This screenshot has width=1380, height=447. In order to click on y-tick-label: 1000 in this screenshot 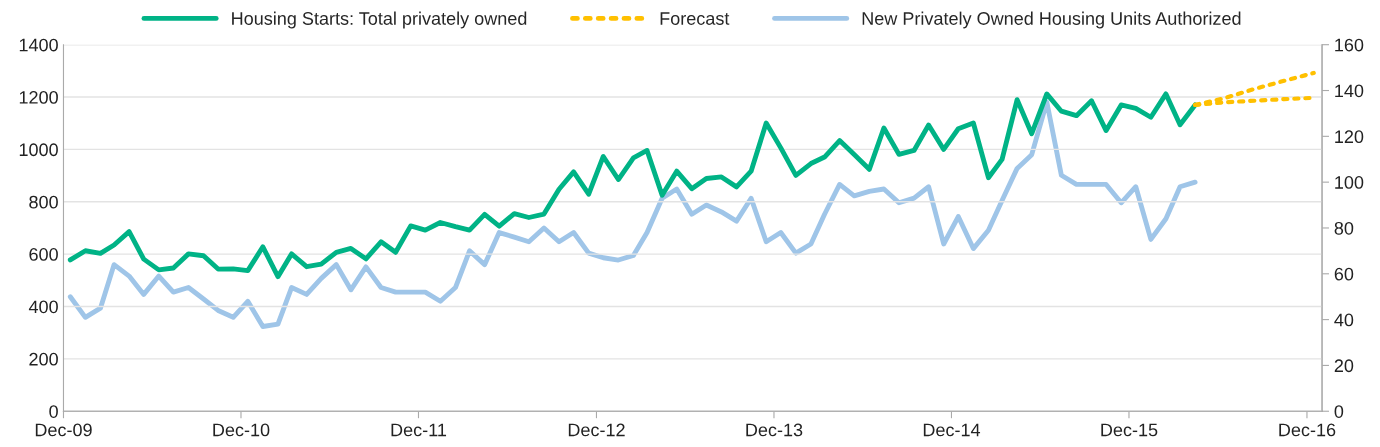, I will do `click(38, 150)`.